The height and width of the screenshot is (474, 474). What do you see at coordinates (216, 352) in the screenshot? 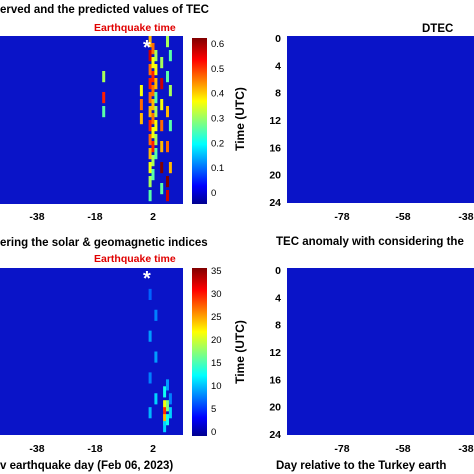
I see `panel3-colorbar-ticks: 0 5 10 15 20 25 30 35` at bounding box center [216, 352].